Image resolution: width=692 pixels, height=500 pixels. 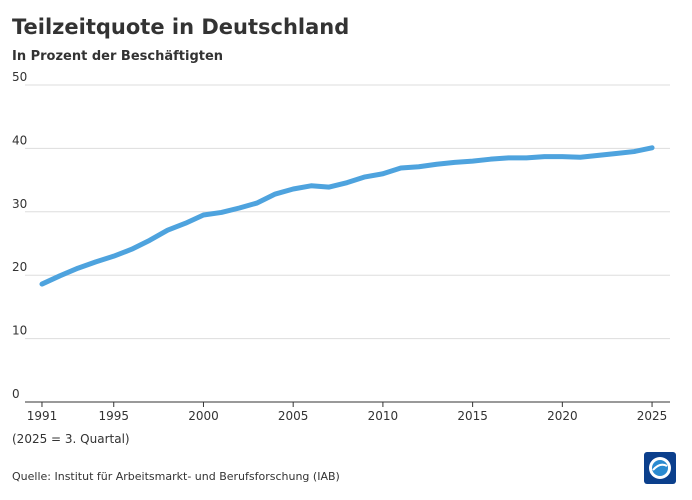 I want to click on x-tick-label: 2020, so click(x=562, y=416).